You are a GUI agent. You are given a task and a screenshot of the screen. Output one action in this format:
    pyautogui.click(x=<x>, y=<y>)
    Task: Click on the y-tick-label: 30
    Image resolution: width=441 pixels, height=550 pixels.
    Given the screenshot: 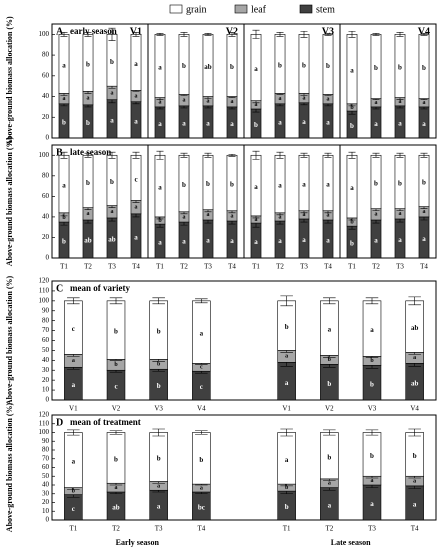 What is the action you would take?
    pyautogui.click(x=46, y=370)
    